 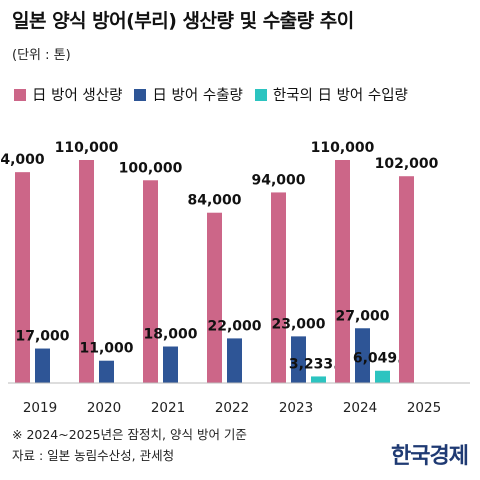 What do you see at coordinates (42, 337) in the screenshot?
I see `data-label-export-2019: 17,000` at bounding box center [42, 337].